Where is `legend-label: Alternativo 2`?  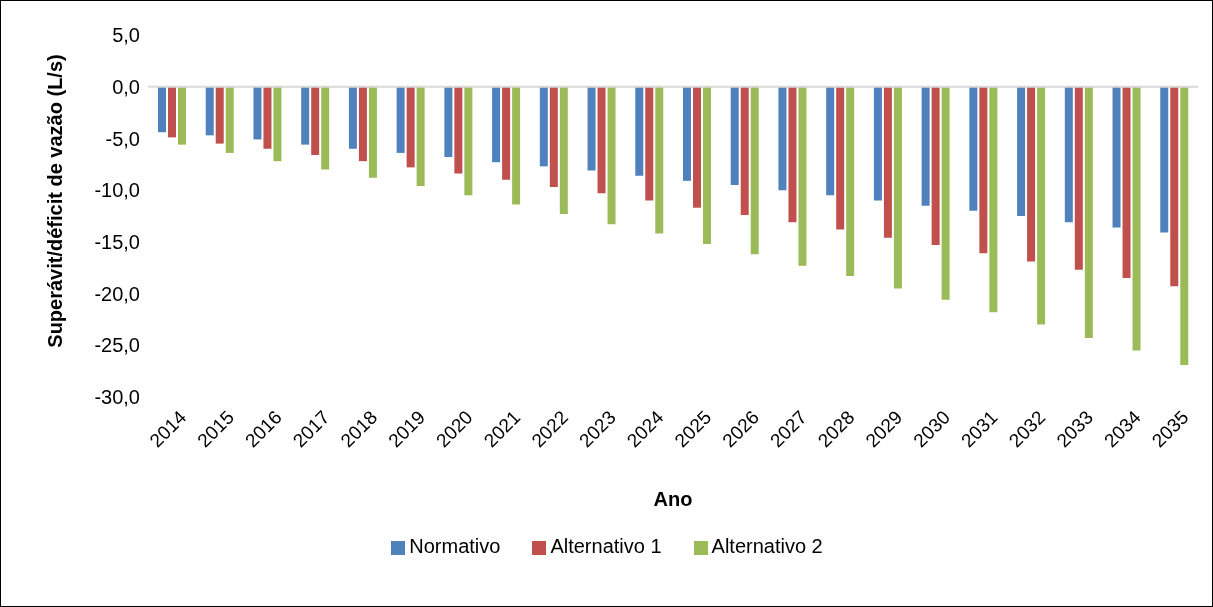 legend-label: Alternativo 2 is located at coordinates (767, 546).